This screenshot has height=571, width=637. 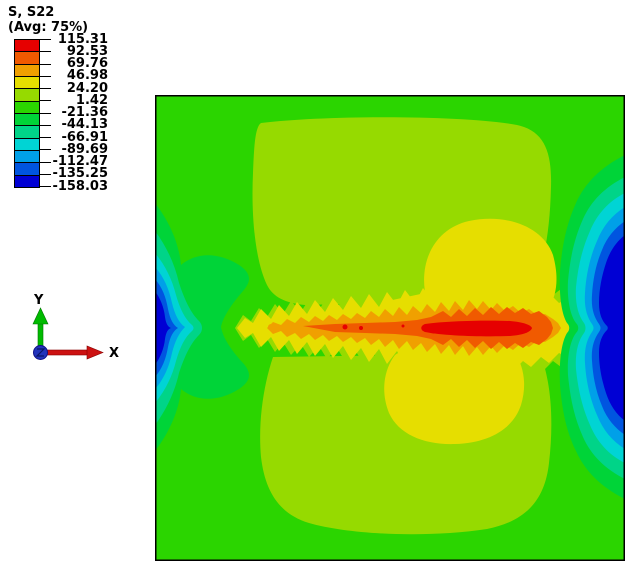 I want to click on legend-tick-value: 69.76, so click(x=87, y=63).